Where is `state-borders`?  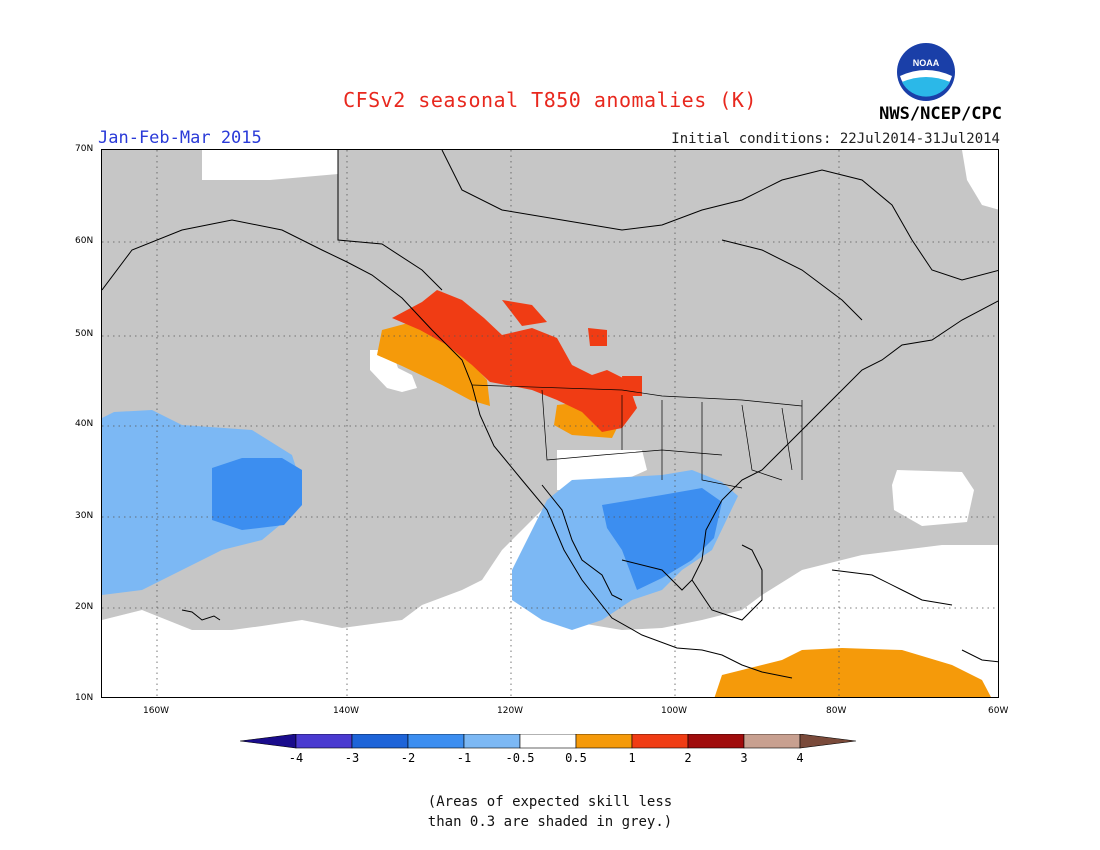
state-borders is located at coordinates (637, 436).